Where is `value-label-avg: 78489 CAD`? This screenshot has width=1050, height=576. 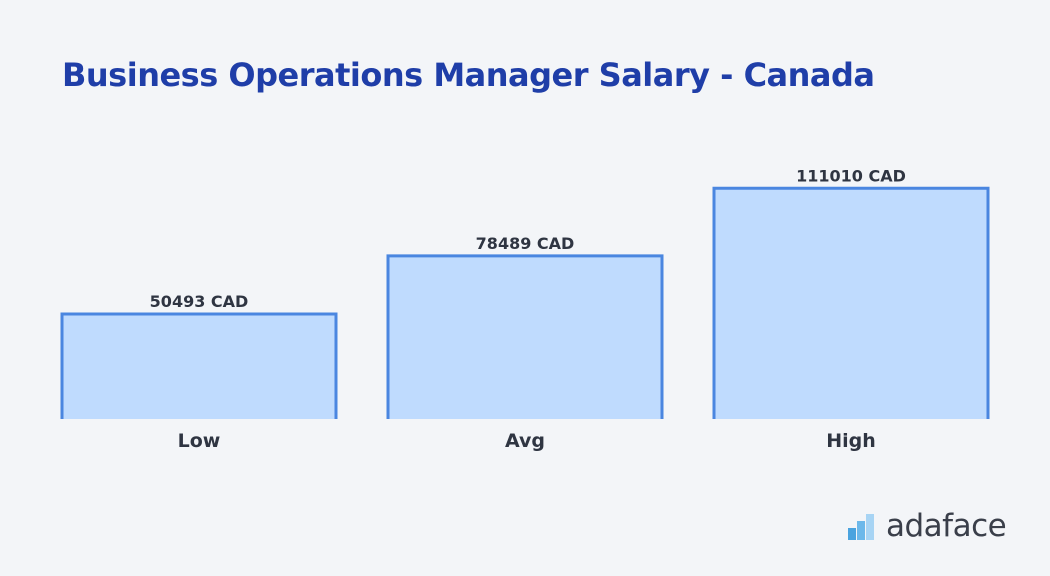
value-label-avg: 78489 CAD is located at coordinates (525, 243).